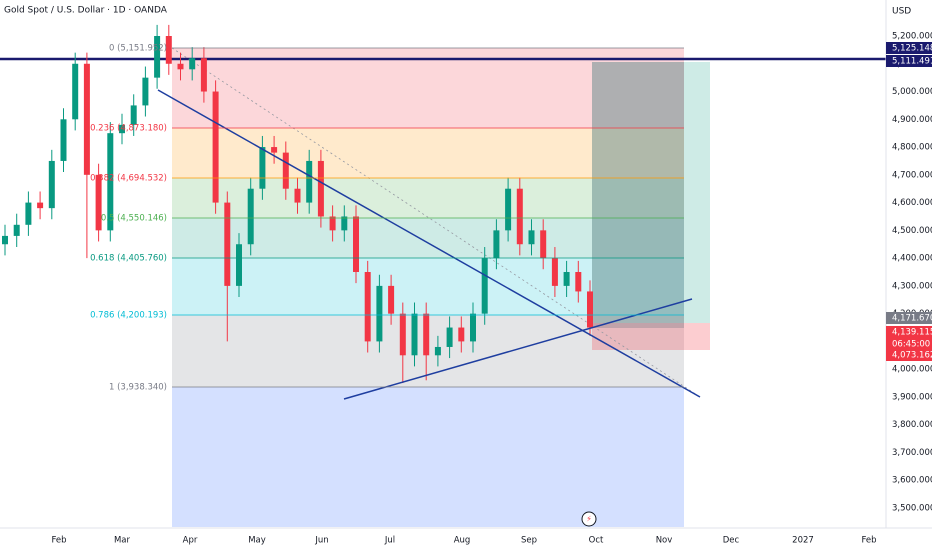 This screenshot has height=550, width=932. What do you see at coordinates (912, 231) in the screenshot?
I see `price-label: 4,500.000` at bounding box center [912, 231].